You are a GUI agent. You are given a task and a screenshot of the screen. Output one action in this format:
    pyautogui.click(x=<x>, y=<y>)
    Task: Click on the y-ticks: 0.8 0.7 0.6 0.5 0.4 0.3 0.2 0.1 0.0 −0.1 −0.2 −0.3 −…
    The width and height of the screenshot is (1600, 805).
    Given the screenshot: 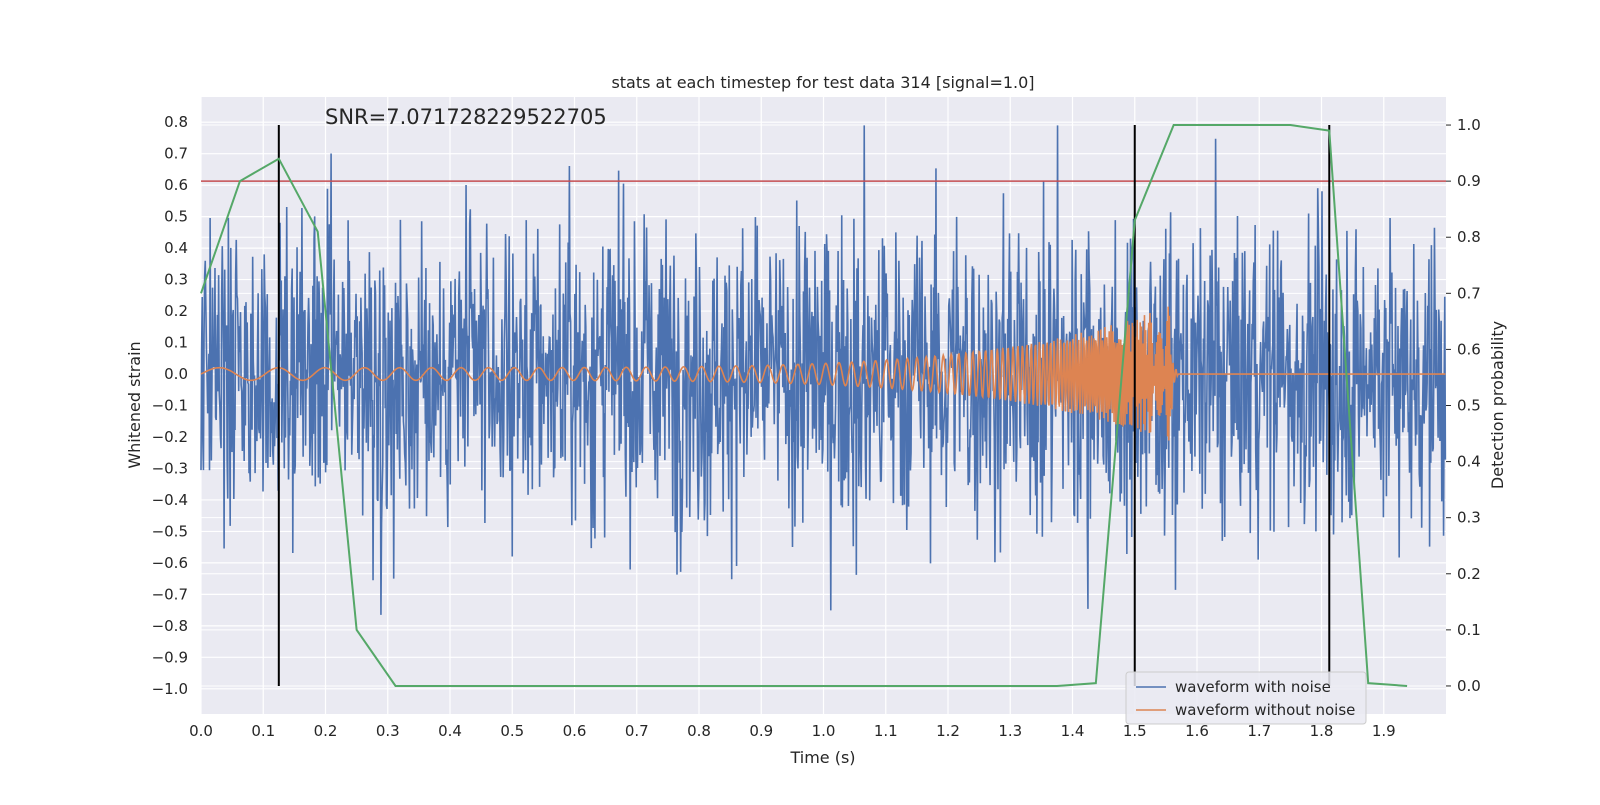 What is the action you would take?
    pyautogui.click(x=170, y=405)
    